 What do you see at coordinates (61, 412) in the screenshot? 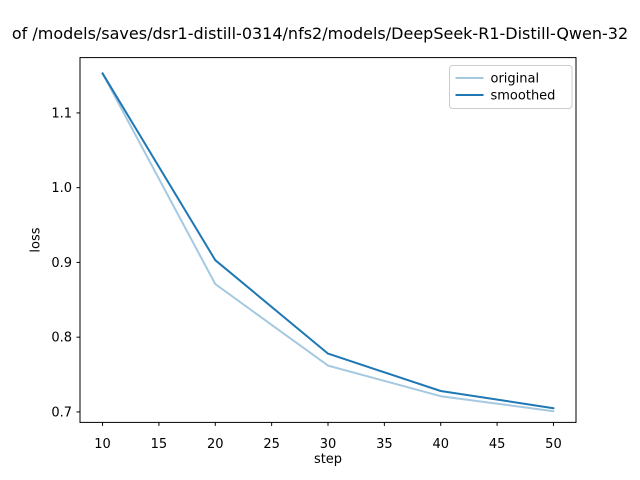
I see `y-tick-label: 0.7` at bounding box center [61, 412].